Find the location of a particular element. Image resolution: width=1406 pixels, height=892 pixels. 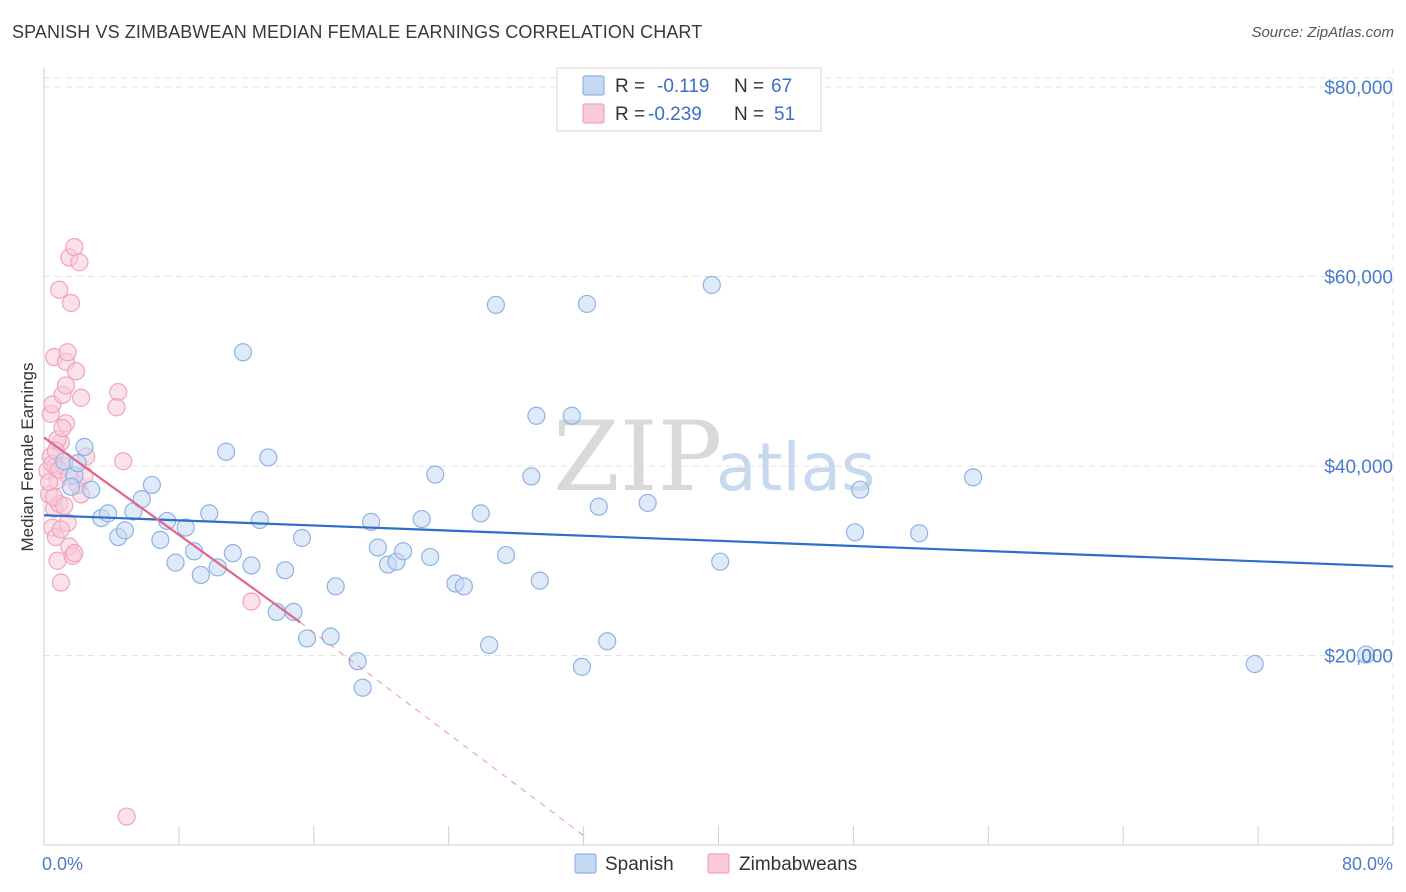

y-tick-label-3: $80,000 is located at coordinates (1358, 88).